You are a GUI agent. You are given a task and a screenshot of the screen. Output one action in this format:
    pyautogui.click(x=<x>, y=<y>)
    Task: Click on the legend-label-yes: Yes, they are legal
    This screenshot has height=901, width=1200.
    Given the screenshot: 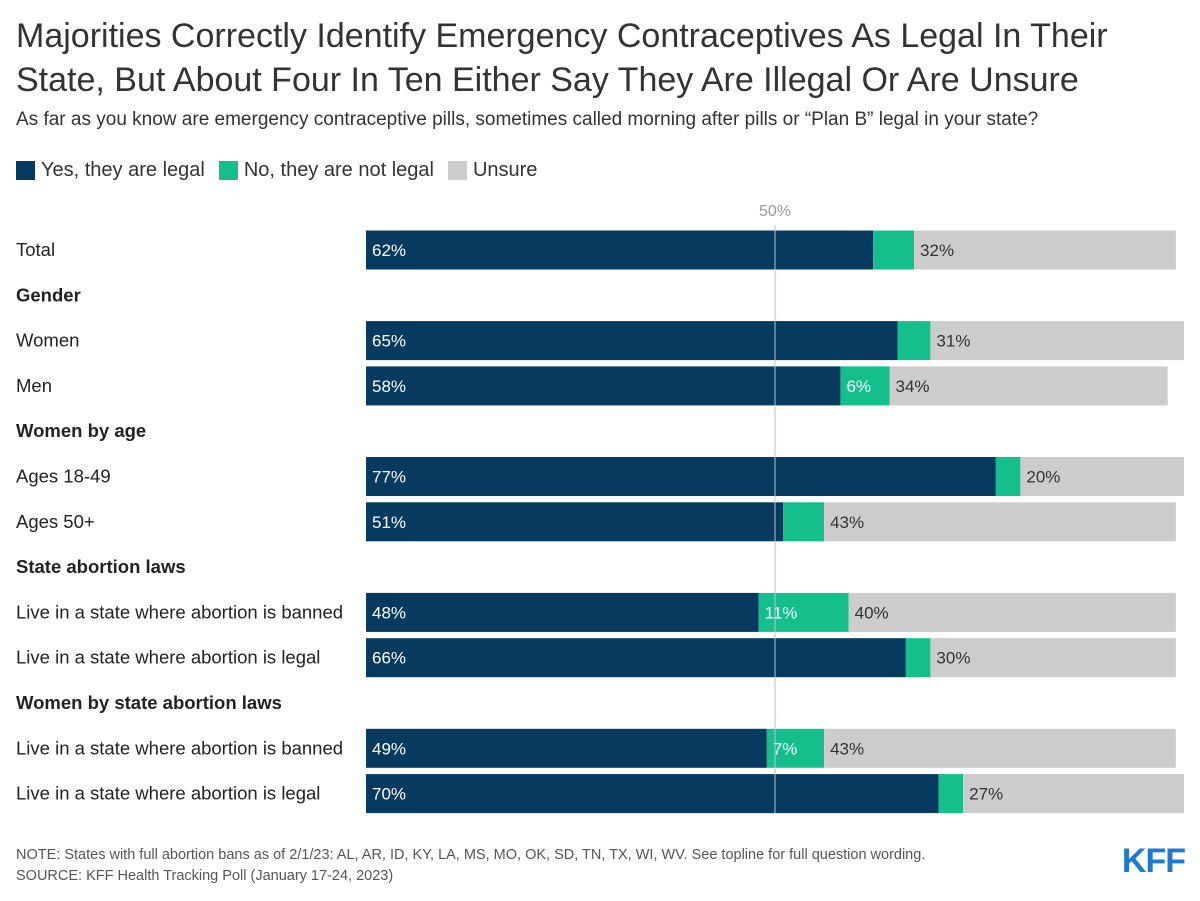 What is the action you would take?
    pyautogui.click(x=123, y=169)
    